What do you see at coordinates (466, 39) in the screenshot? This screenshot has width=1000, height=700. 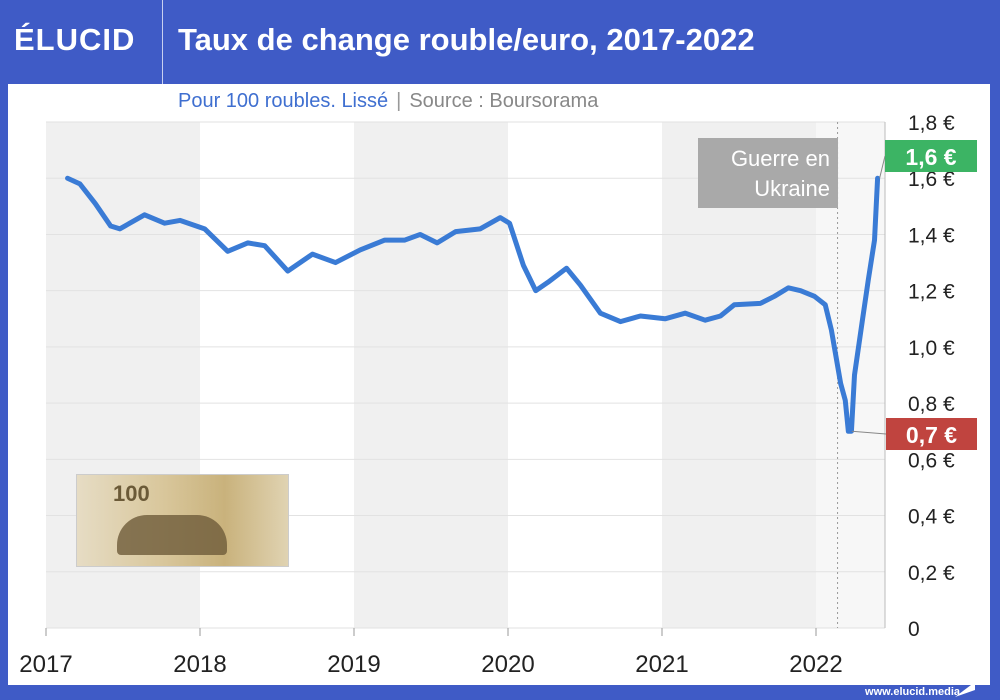 I see `page-title: Taux de change rouble/euro, 2017-2022` at bounding box center [466, 39].